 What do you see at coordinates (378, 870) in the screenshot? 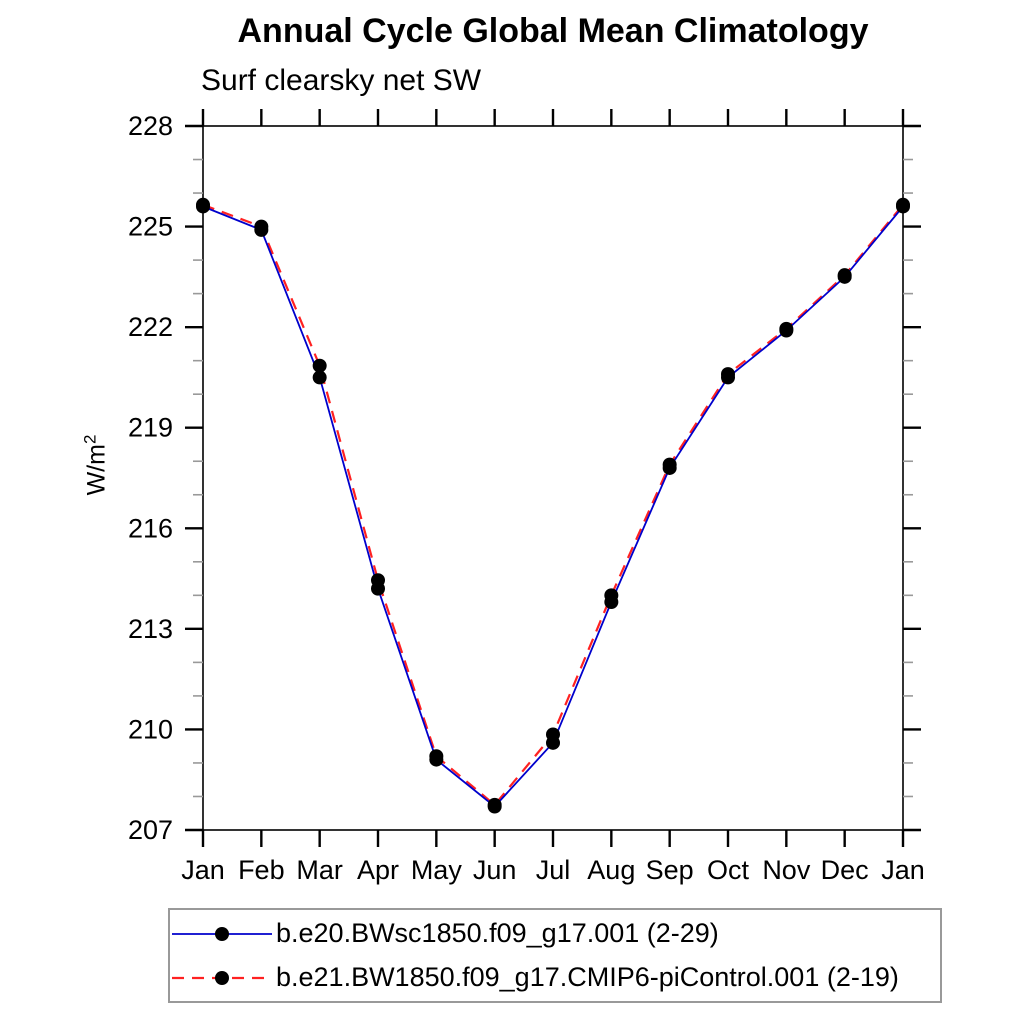
I see `x-tick-label: Apr` at bounding box center [378, 870].